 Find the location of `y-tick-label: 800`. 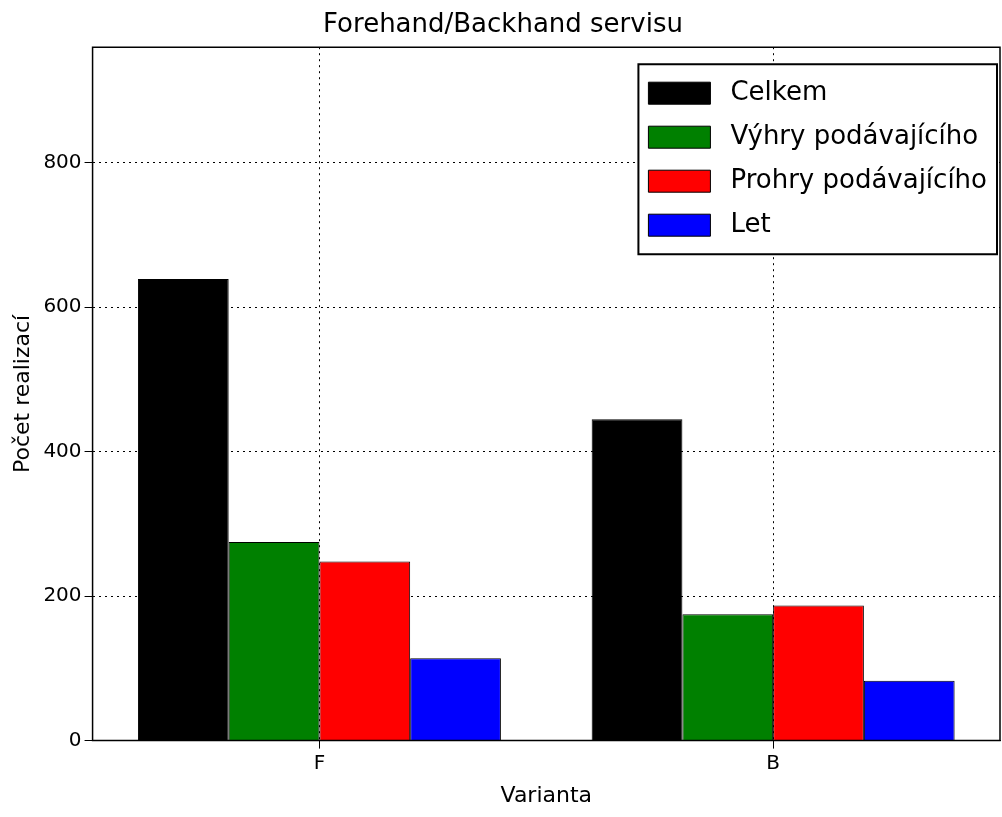

y-tick-label: 800 is located at coordinates (62, 160).